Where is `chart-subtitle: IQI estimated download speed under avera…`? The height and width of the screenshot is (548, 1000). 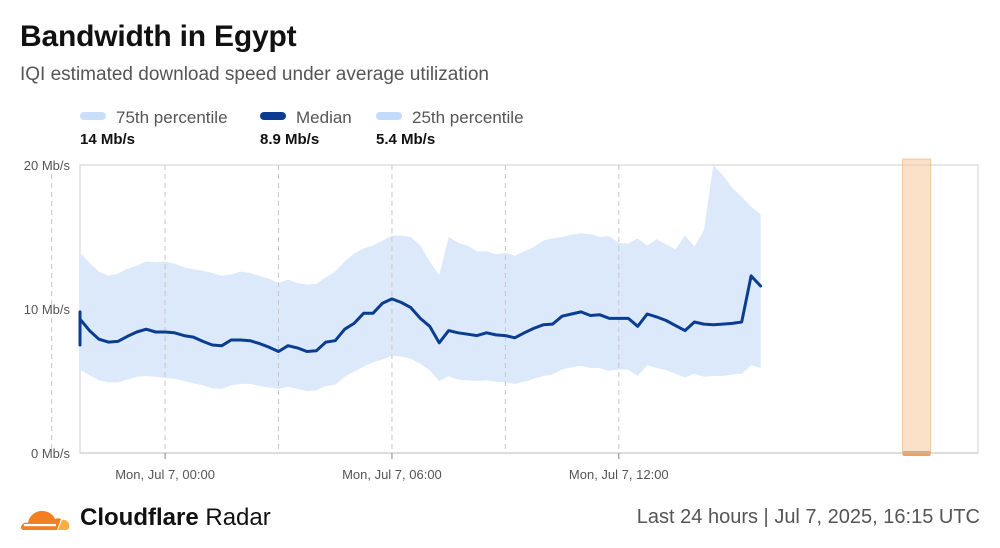 chart-subtitle: IQI estimated download speed under avera… is located at coordinates (254, 74).